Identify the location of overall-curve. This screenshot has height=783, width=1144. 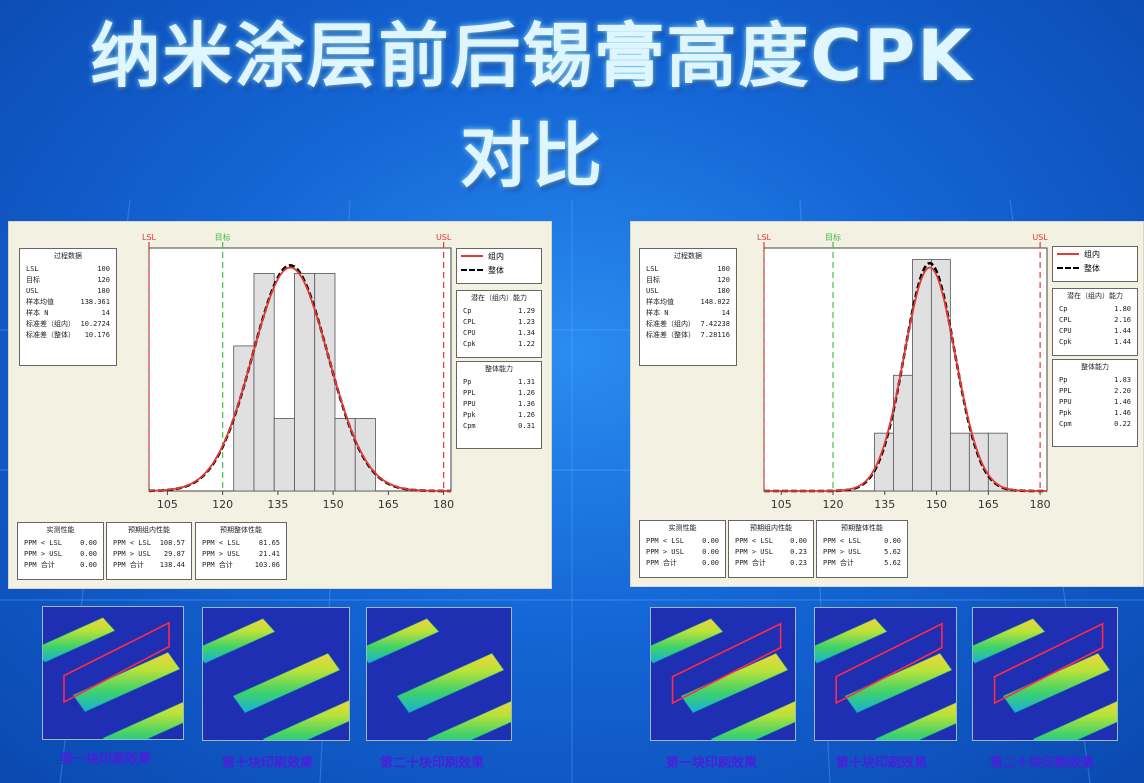
(300, 378).